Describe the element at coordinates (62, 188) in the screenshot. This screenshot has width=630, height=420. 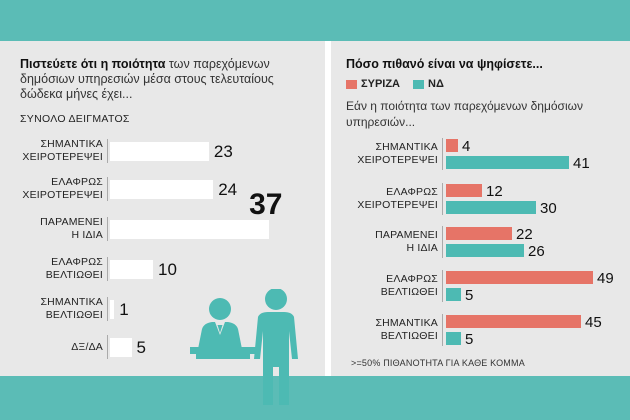
I see `left-category-label: ΕΛΑΦΡΩΣ ΧΕΙΡΟΤΕΡΕΨΕΙ` at that location.